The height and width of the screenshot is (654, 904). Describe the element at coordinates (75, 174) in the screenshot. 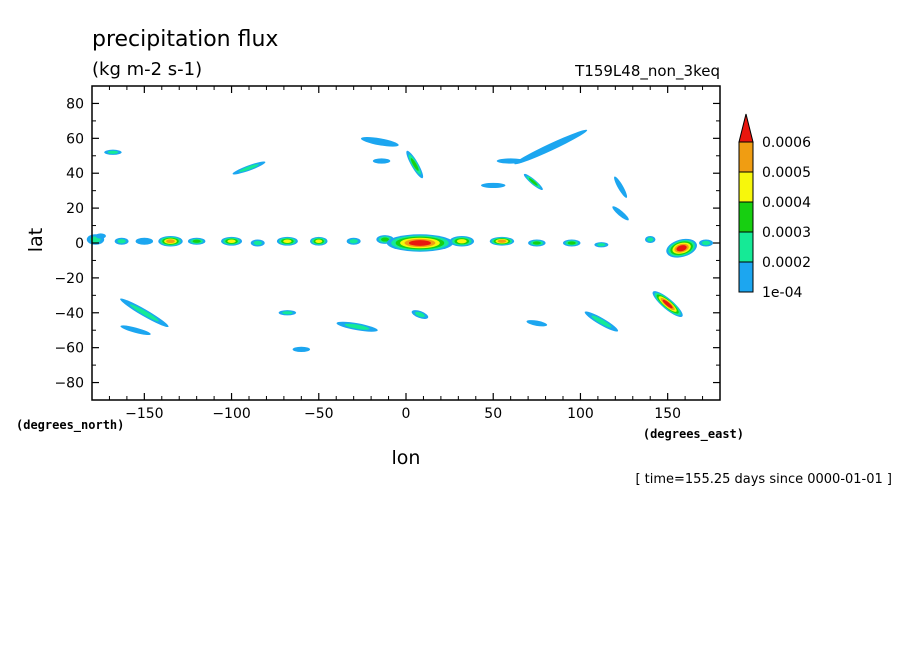

I see `y-tick-label: 40` at that location.